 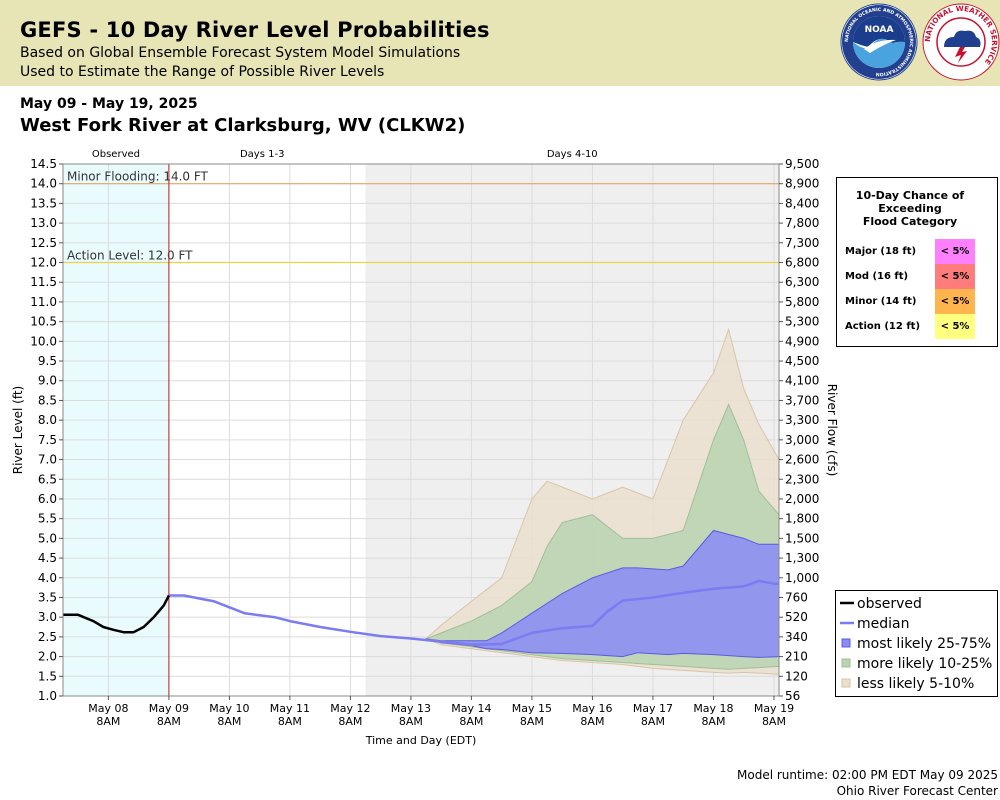 I want to click on action-level-label: Action Level: 12.0 FT, so click(x=130, y=256).